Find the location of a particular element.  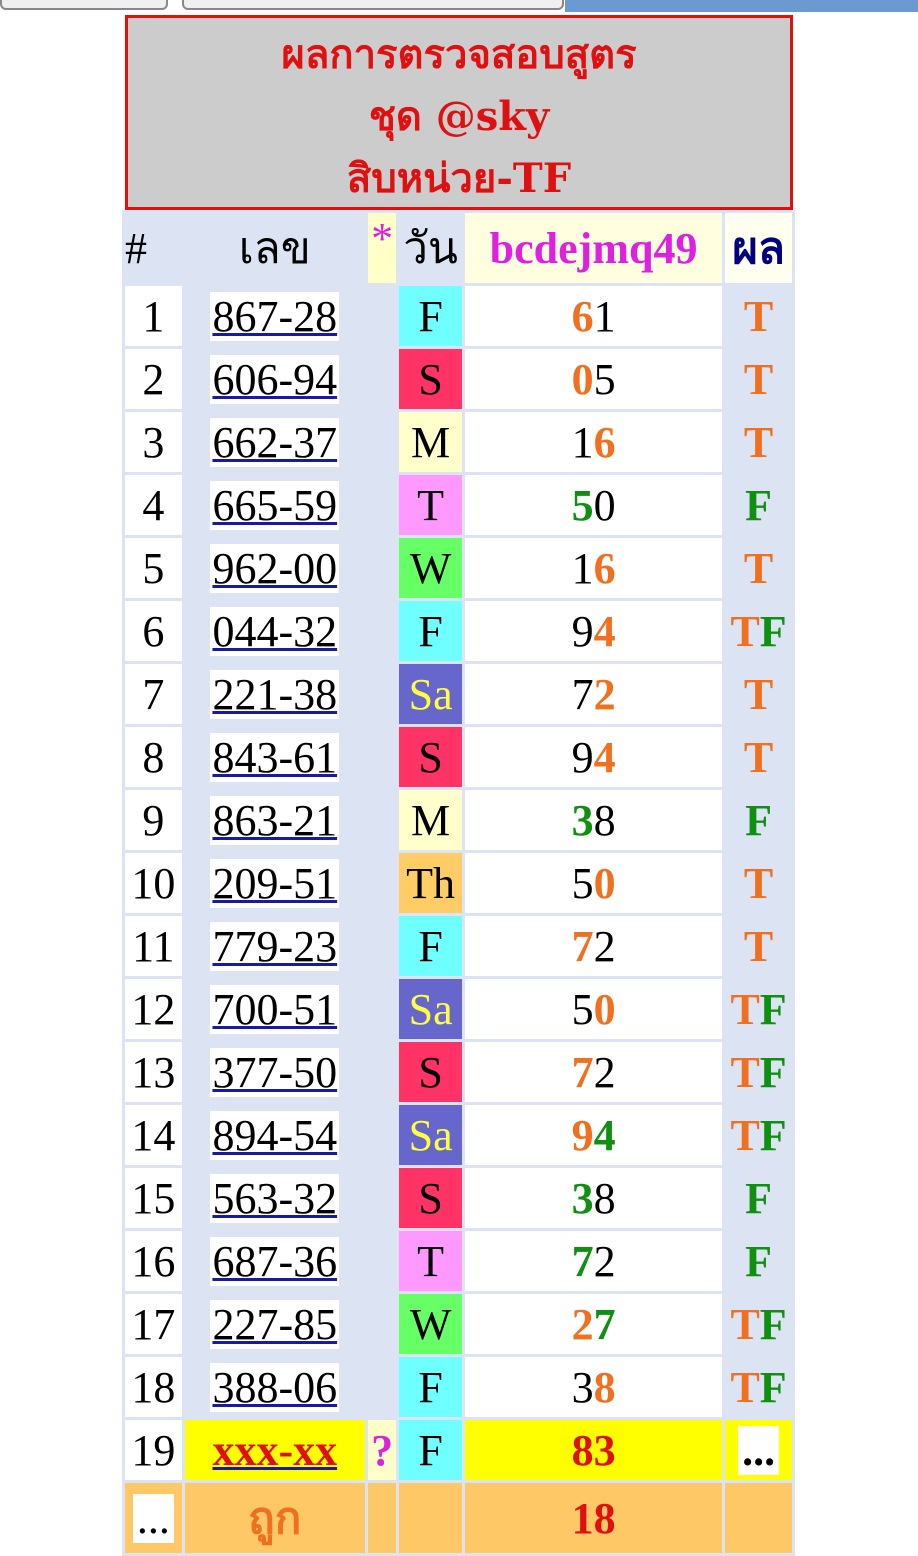

empty-cell is located at coordinates (758, 1518).